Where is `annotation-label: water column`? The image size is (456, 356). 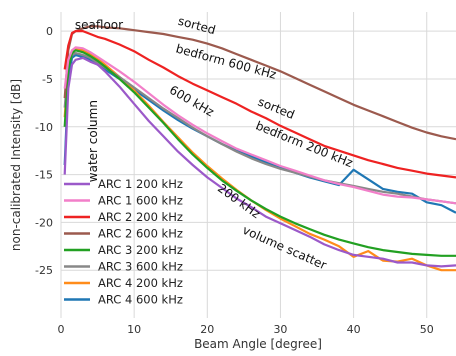
annotation-label: water column is located at coordinates (93, 141).